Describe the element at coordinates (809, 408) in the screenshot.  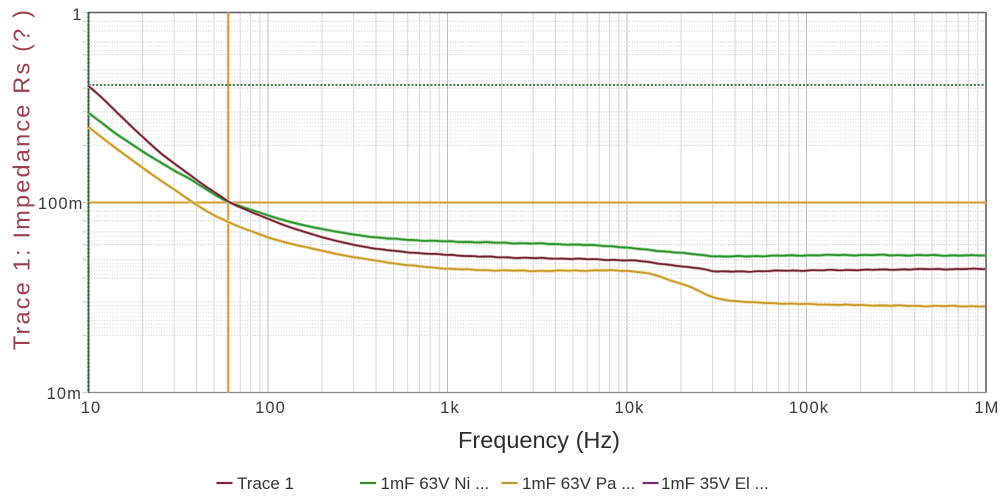
I see `svg-text: 100k` at that location.